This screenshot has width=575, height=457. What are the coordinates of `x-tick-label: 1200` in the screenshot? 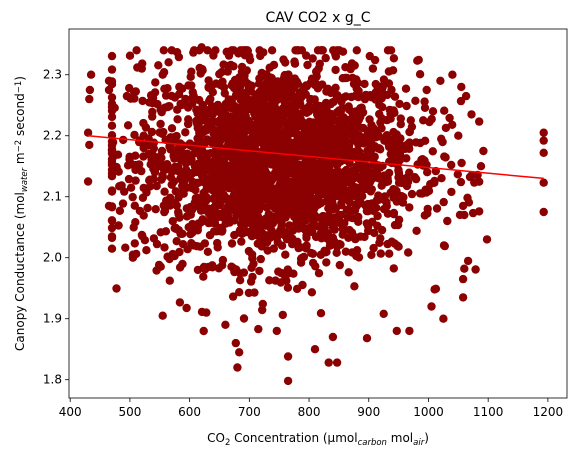 It's located at (548, 412).